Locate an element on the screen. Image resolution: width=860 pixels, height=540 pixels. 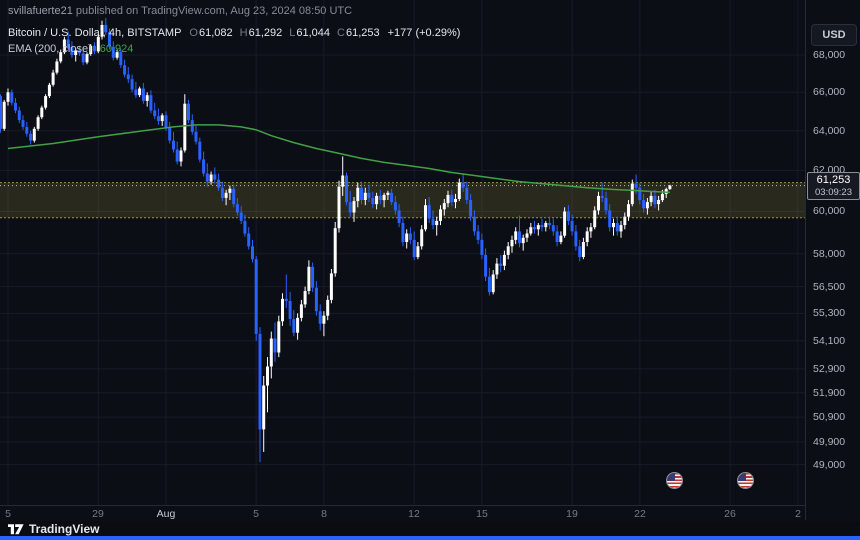
username-link: svillafuerte21 is located at coordinates (40, 11).